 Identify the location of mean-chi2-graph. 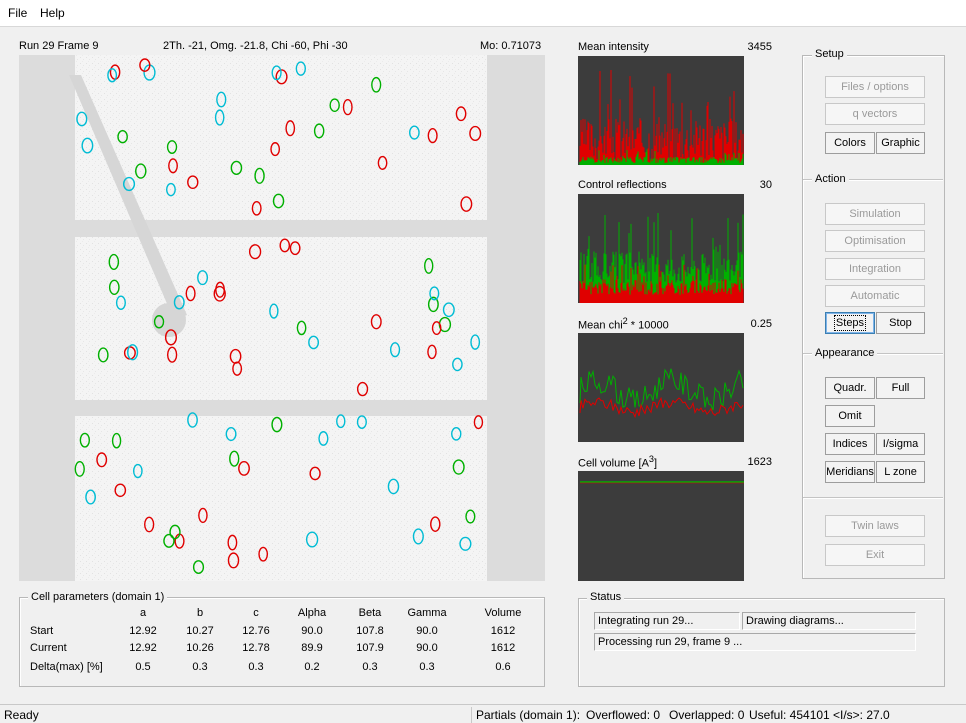
(661, 387).